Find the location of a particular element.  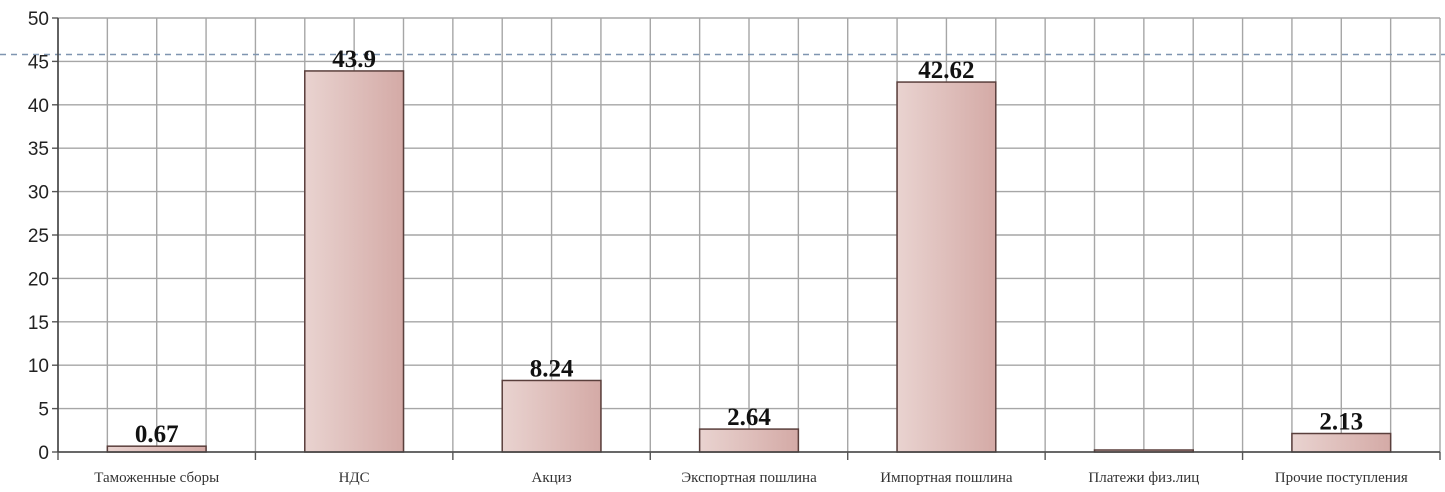

bar-value-label: 2.64 is located at coordinates (749, 417).